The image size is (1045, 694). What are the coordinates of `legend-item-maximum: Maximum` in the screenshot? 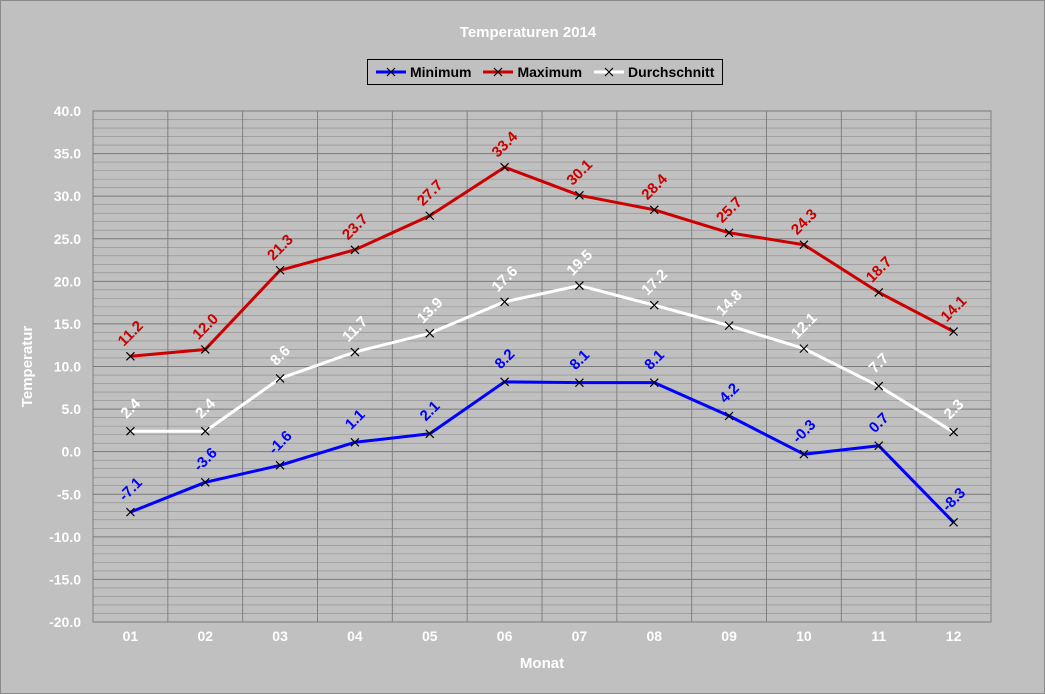 It's located at (532, 72).